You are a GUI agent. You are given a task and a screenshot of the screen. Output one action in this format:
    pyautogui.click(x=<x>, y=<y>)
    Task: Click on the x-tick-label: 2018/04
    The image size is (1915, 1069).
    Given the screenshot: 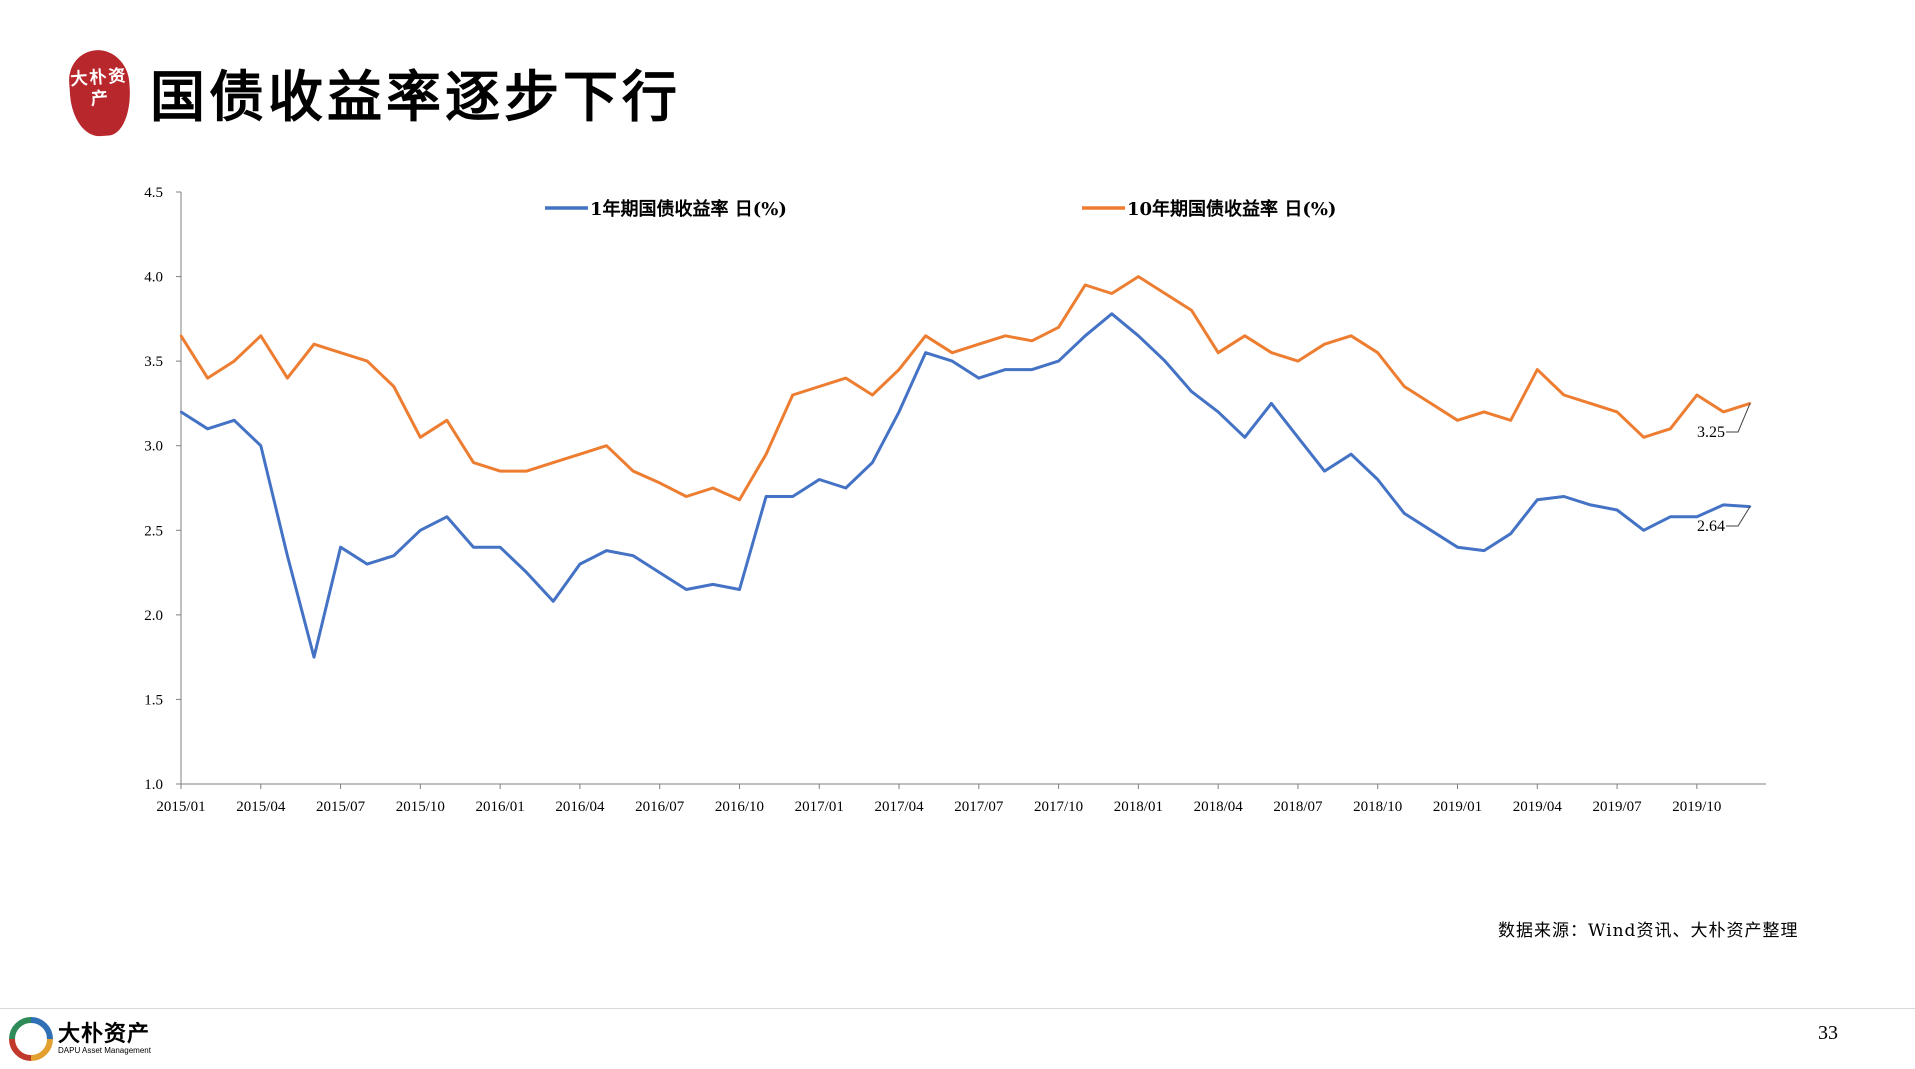 What is the action you would take?
    pyautogui.click(x=1219, y=807)
    